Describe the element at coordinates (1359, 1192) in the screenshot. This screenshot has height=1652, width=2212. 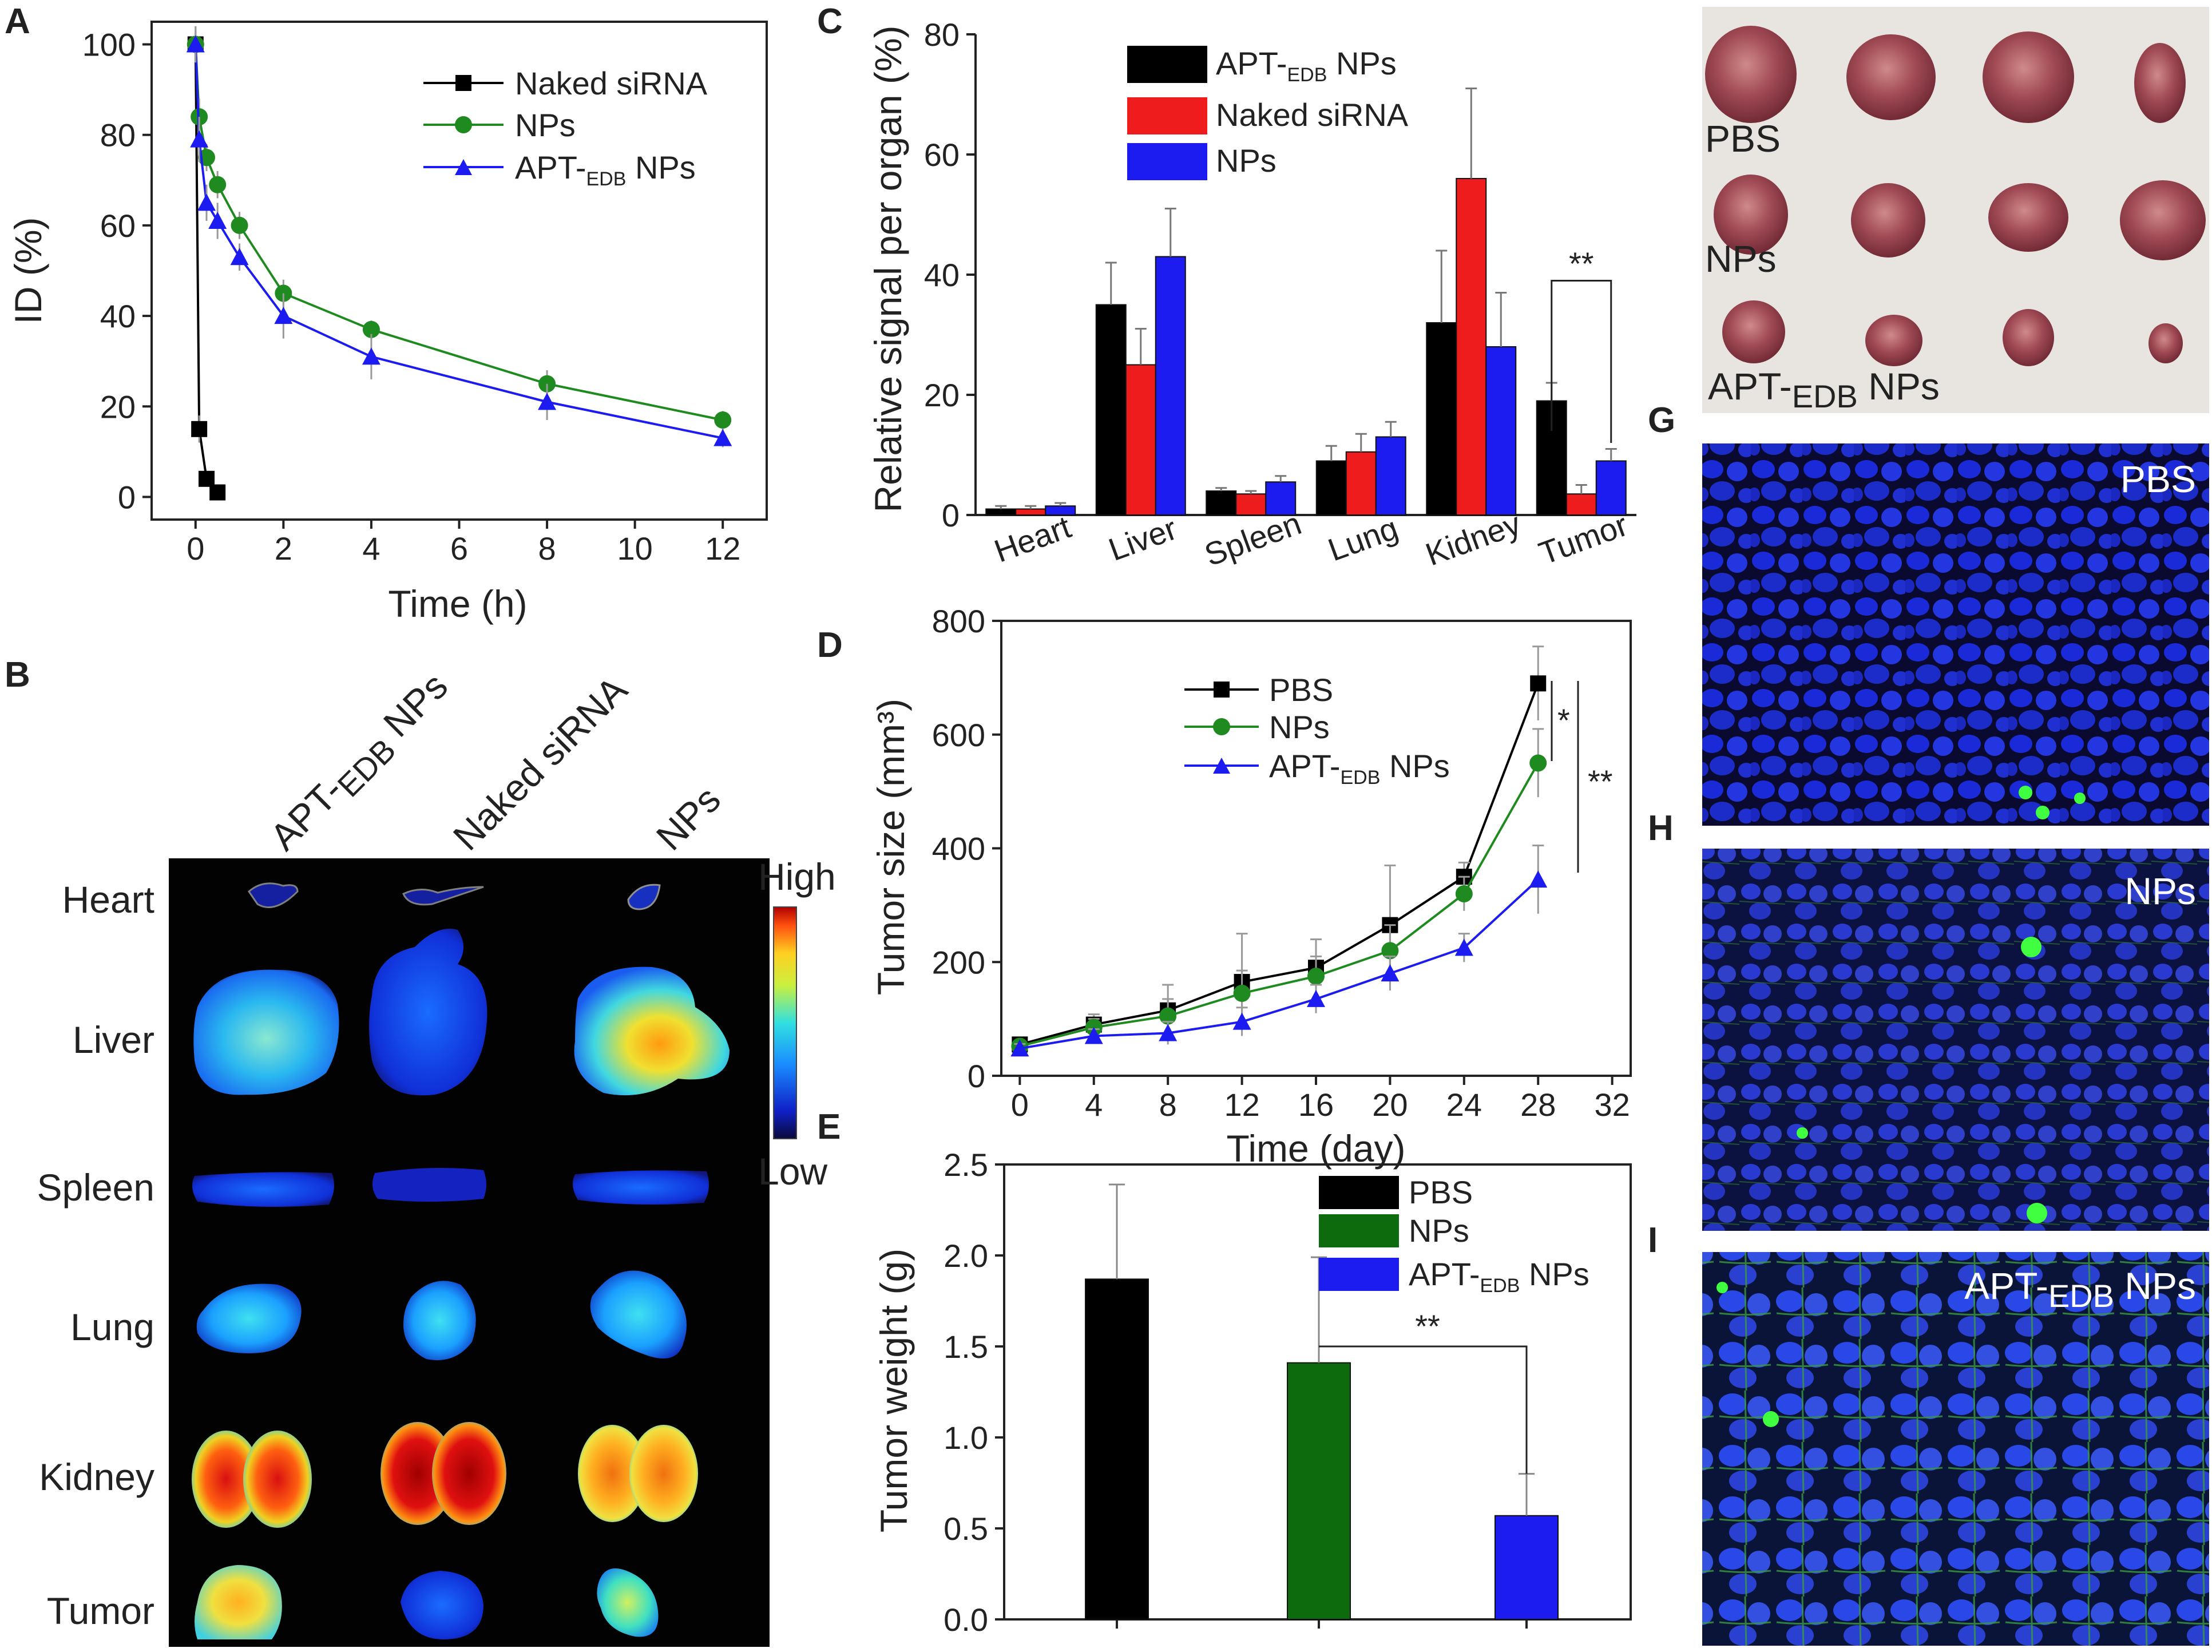
I see `legend-swatch-pbs` at that location.